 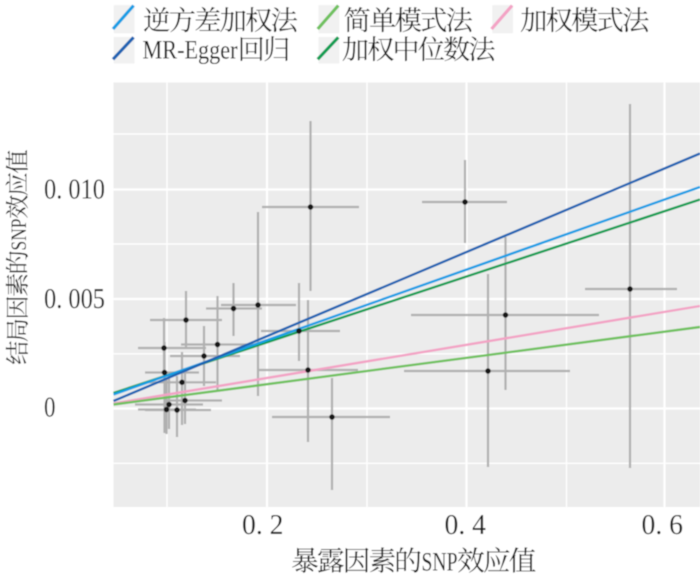 What do you see at coordinates (190, 50) in the screenshot?
I see `svg-text: MR-Egger` at bounding box center [190, 50].